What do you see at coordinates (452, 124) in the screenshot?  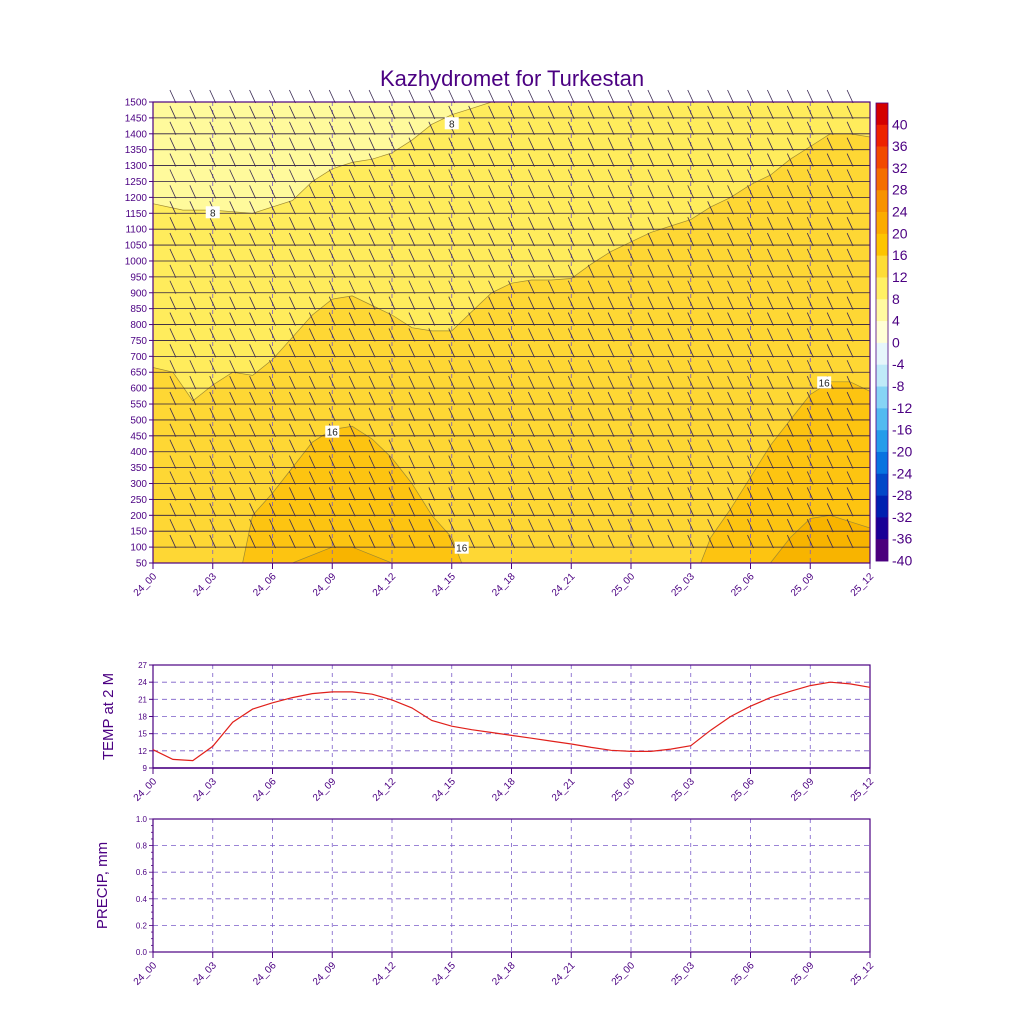 I see `contour-label: 8` at bounding box center [452, 124].